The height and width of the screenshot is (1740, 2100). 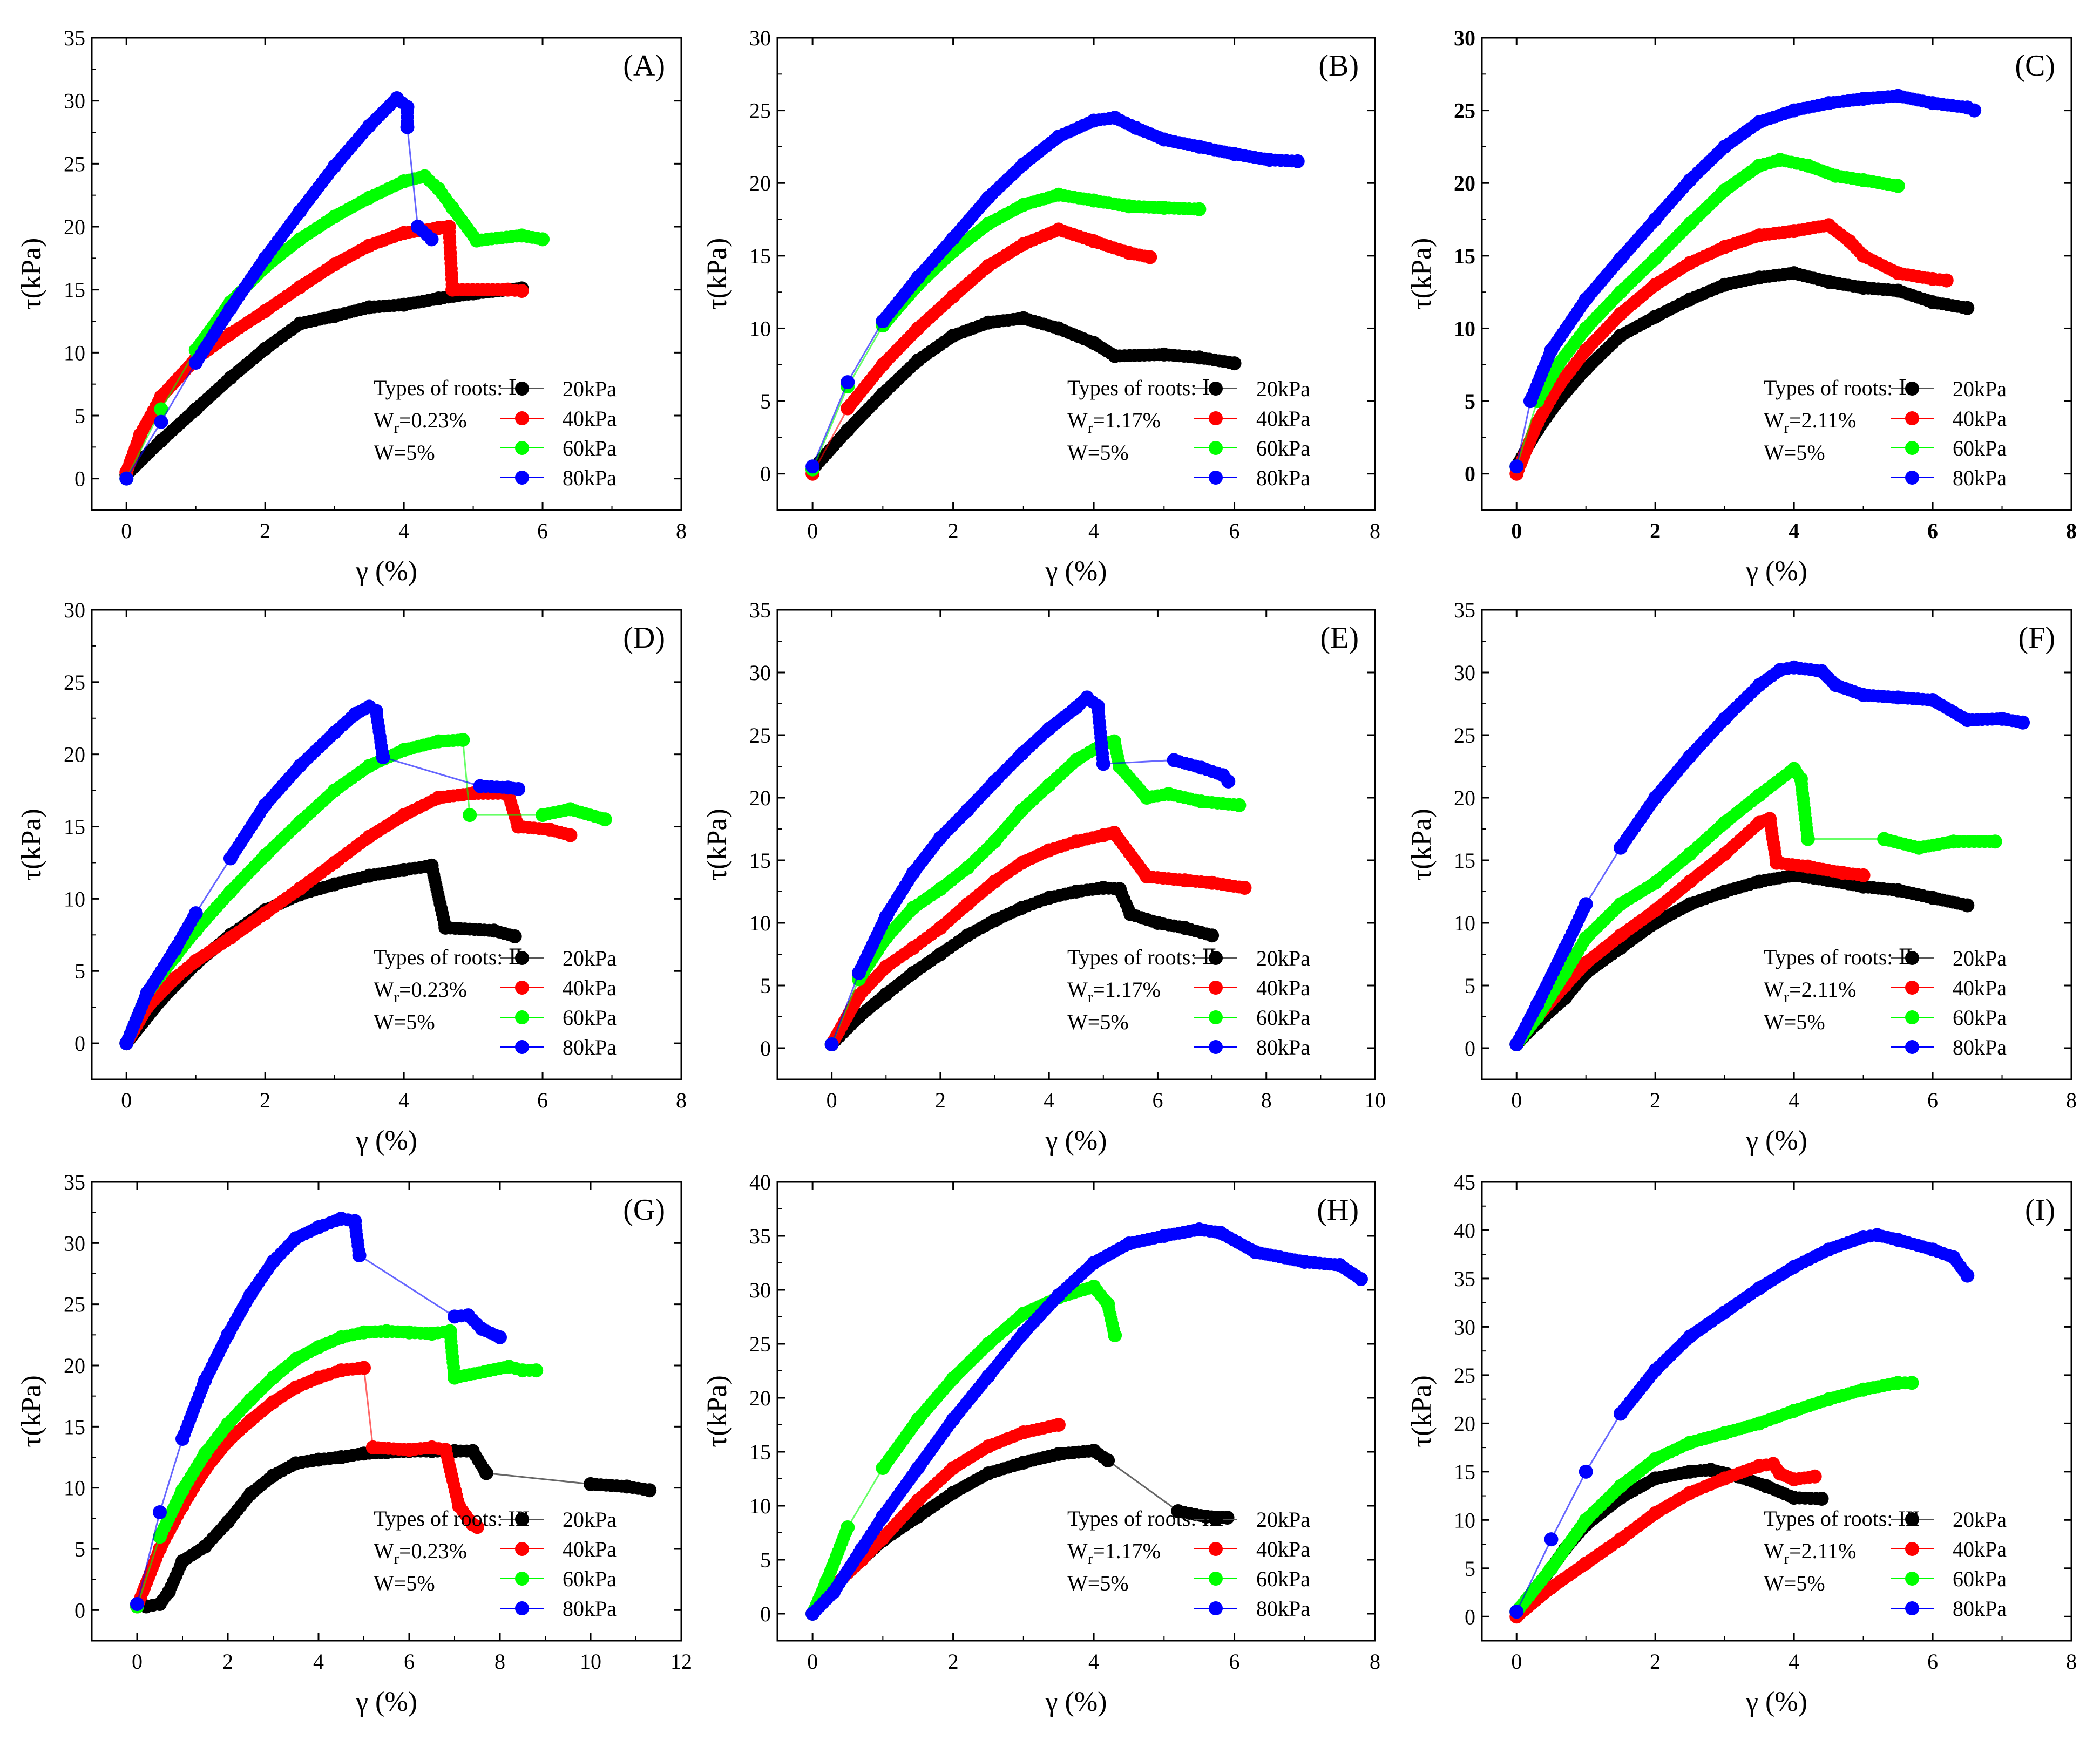 What do you see at coordinates (1794, 453) in the screenshot?
I see `water-content-label: W=5%` at bounding box center [1794, 453].